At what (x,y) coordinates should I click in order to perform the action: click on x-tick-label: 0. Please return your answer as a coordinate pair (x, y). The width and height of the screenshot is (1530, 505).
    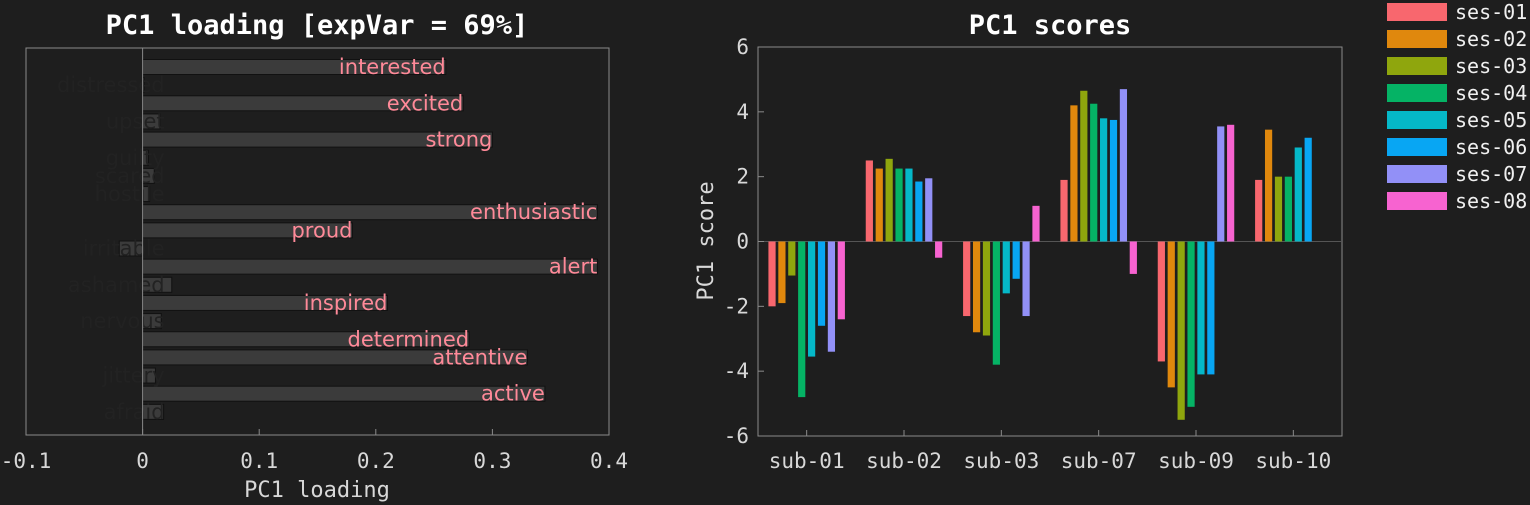
    Looking at the image, I should click on (142, 461).